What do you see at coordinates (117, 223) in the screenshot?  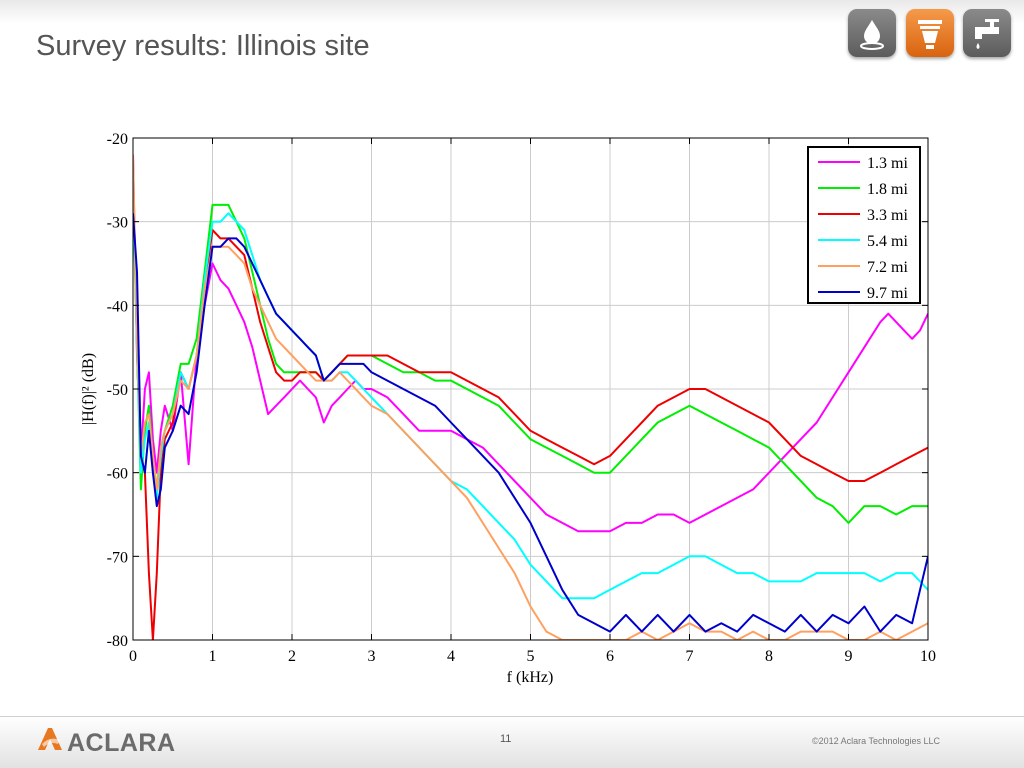 I see `y-tick-label: -30` at bounding box center [117, 223].